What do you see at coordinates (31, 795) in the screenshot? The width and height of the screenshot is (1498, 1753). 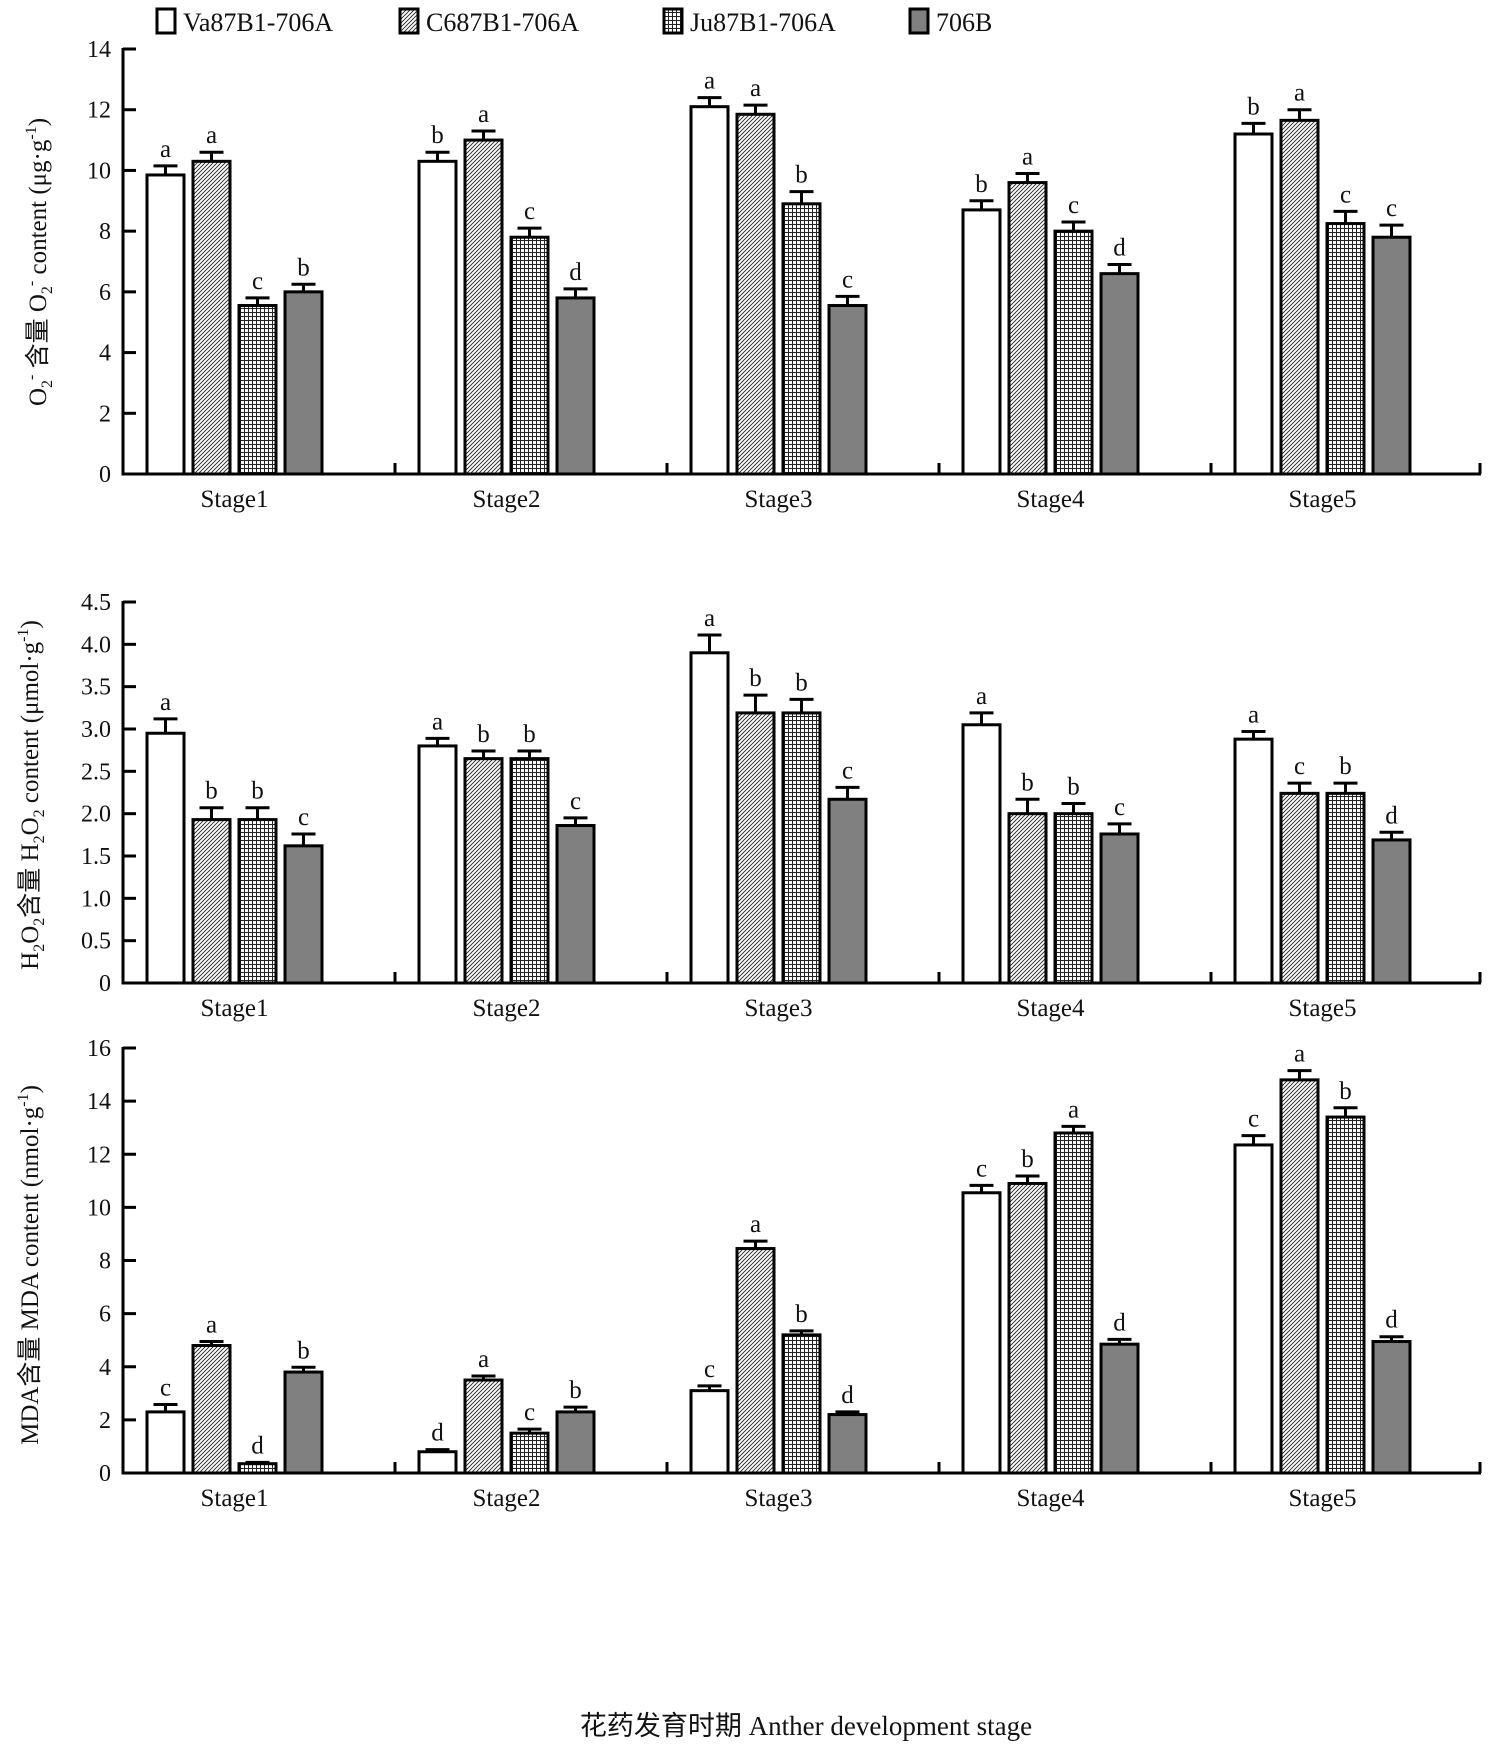 I see `y-axis-title-hydrogen-peroxide: H2O2含量 H2O2 content (μmol·g-1)` at bounding box center [31, 795].